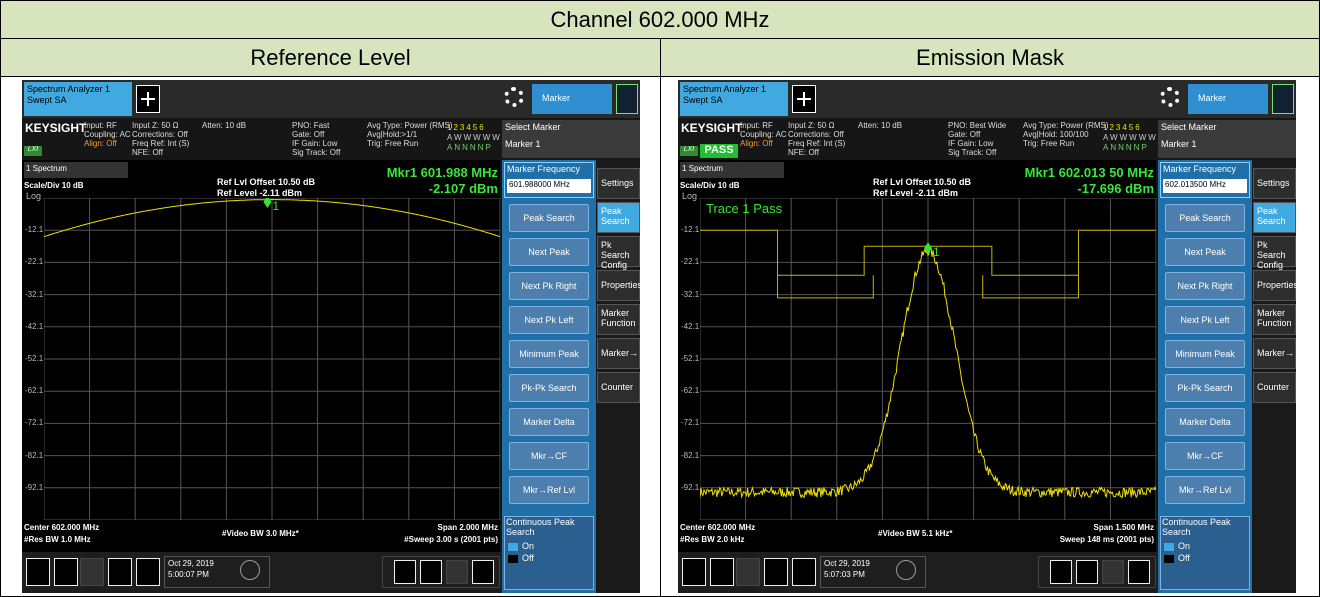  Describe the element at coordinates (1274, 285) in the screenshot. I see `side-tab: Properties` at that location.